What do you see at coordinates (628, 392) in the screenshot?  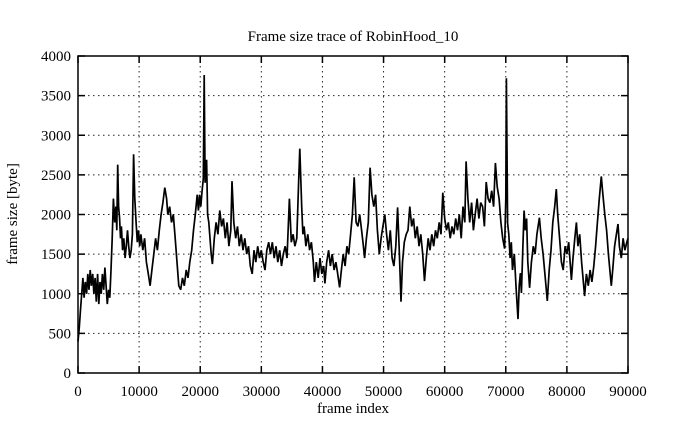 I see `x-tick-label: 90000` at bounding box center [628, 392].